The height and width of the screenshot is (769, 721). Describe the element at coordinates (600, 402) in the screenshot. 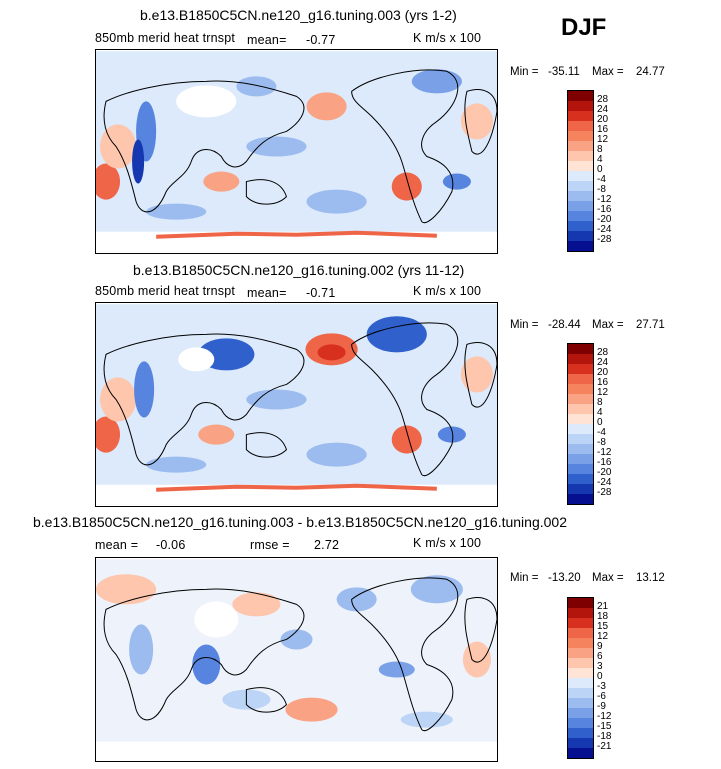

I see `colorbar-tick-label: 8` at that location.